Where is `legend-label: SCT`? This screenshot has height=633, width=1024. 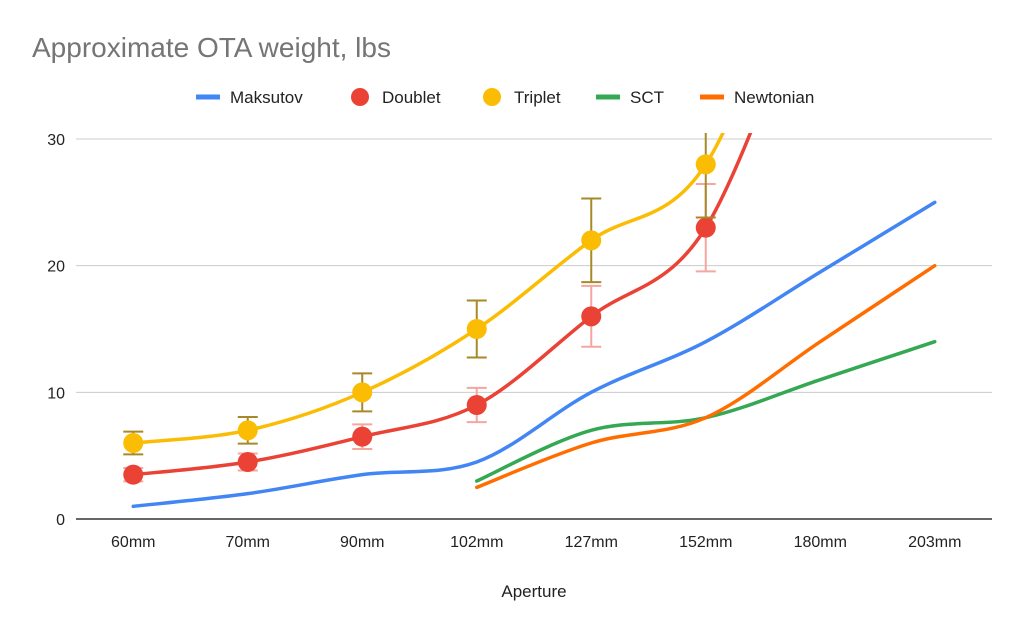 legend-label: SCT is located at coordinates (647, 97).